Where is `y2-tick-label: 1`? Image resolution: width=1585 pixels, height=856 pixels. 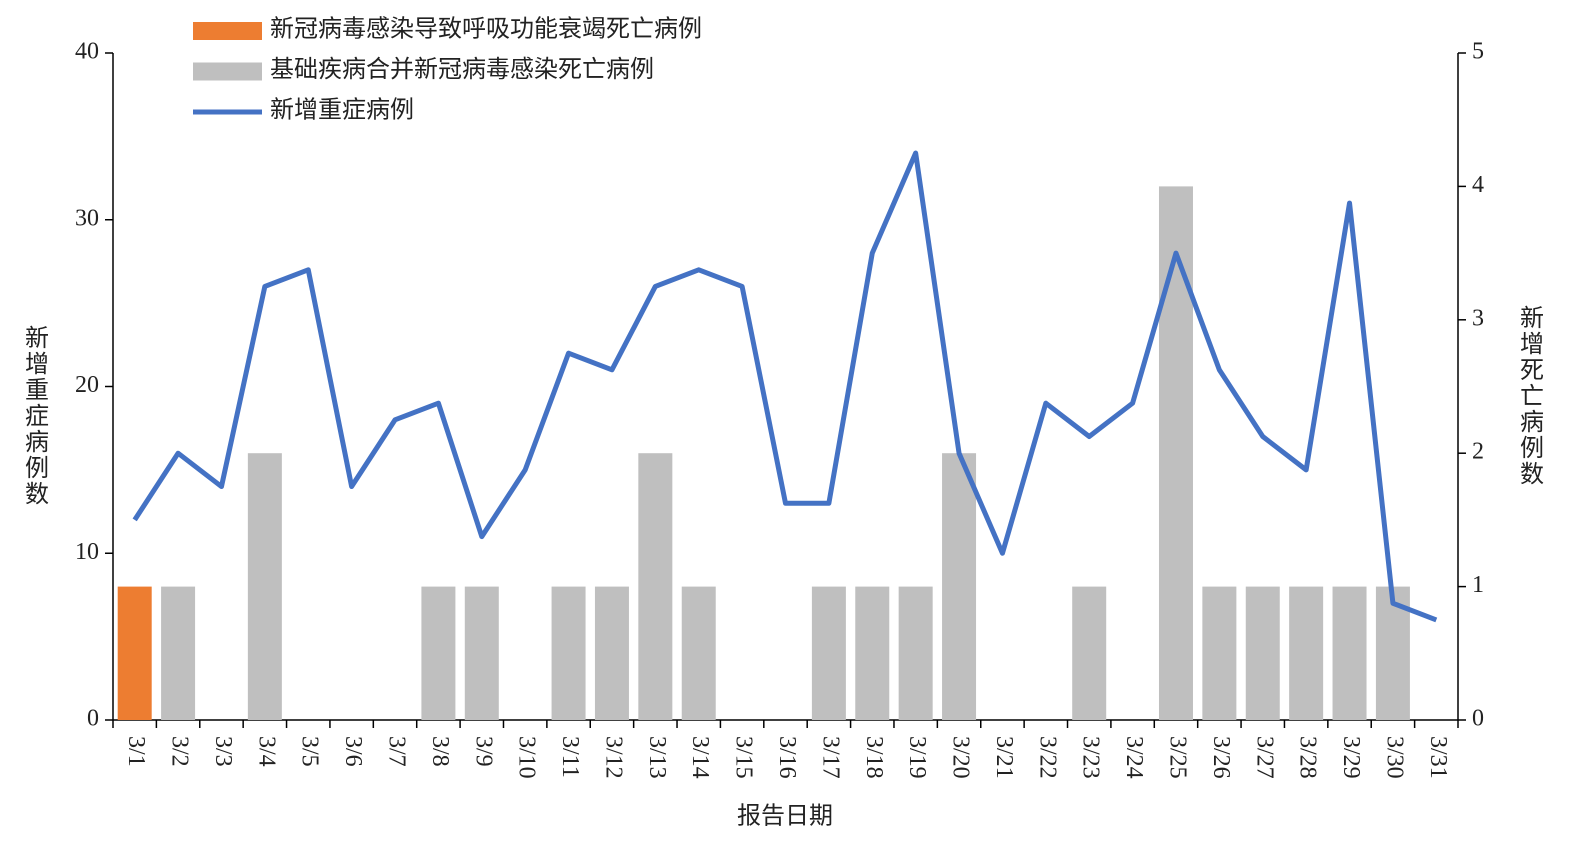 y2-tick-label: 1 is located at coordinates (1478, 585).